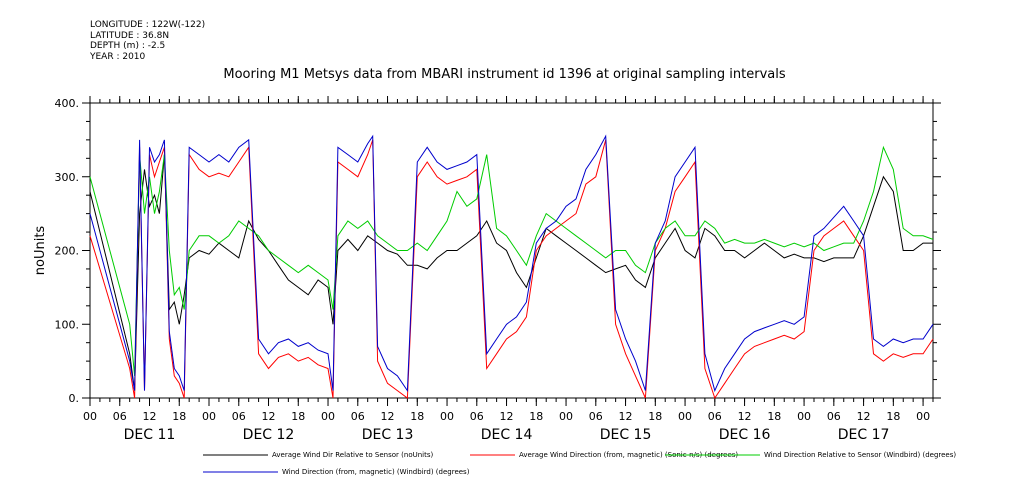 This screenshot has width=1009, height=504. I want to click on y-tick-label: 100., so click(67, 324).